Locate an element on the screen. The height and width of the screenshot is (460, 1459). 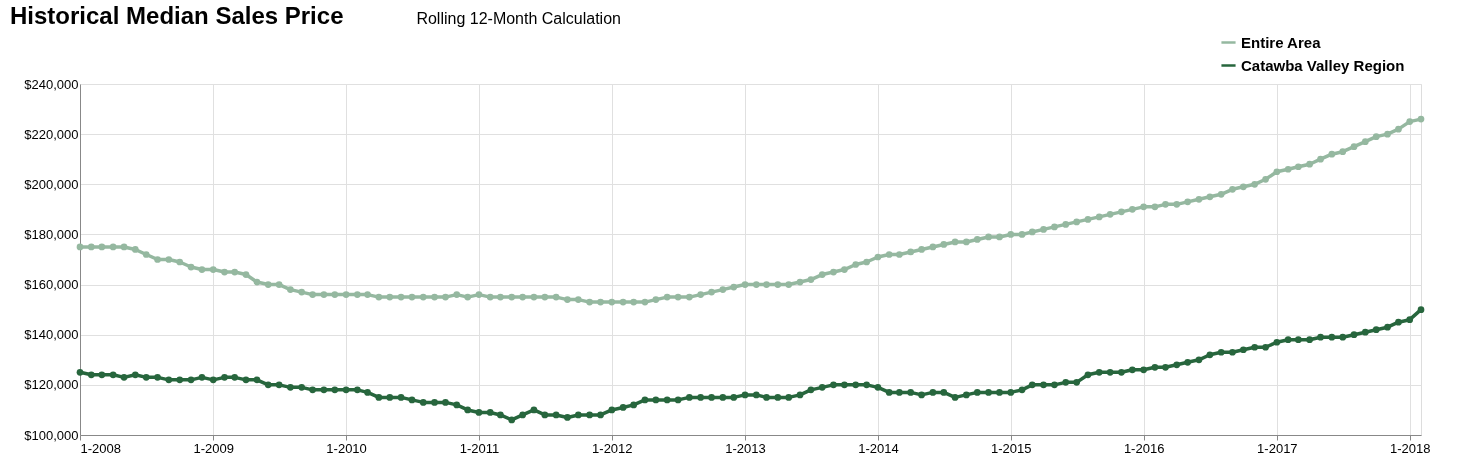
chart-title: Historical Median Sales Price is located at coordinates (177, 15).